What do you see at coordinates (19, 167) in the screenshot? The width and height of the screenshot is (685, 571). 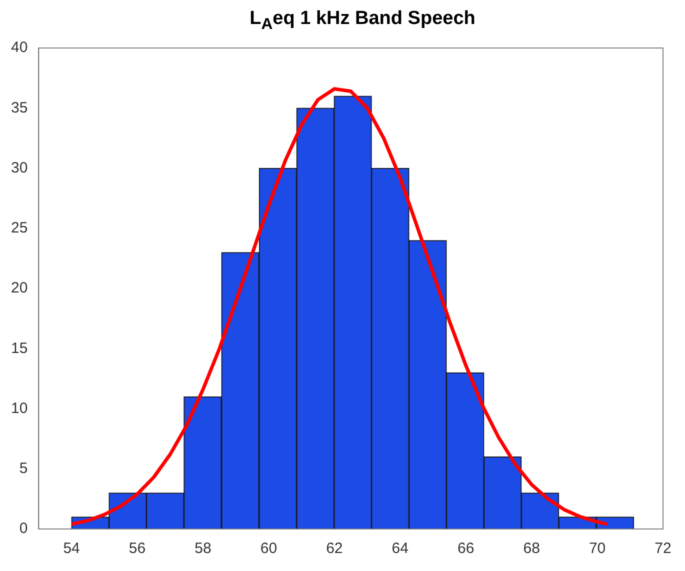 I see `y-tick-label: 30` at bounding box center [19, 167].